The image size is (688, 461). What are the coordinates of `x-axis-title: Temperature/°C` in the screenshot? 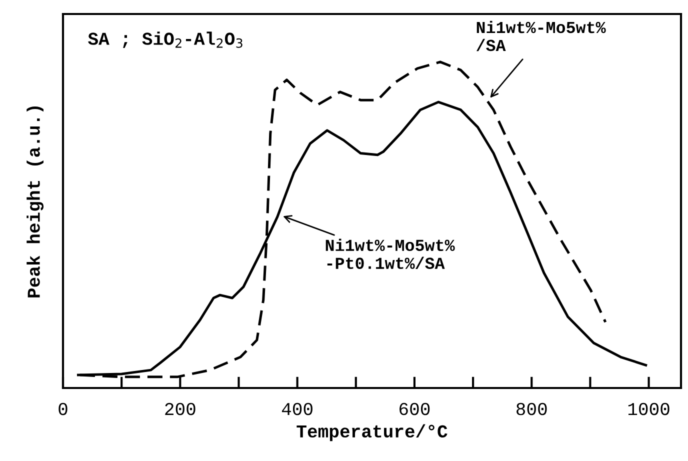 It's located at (372, 433).